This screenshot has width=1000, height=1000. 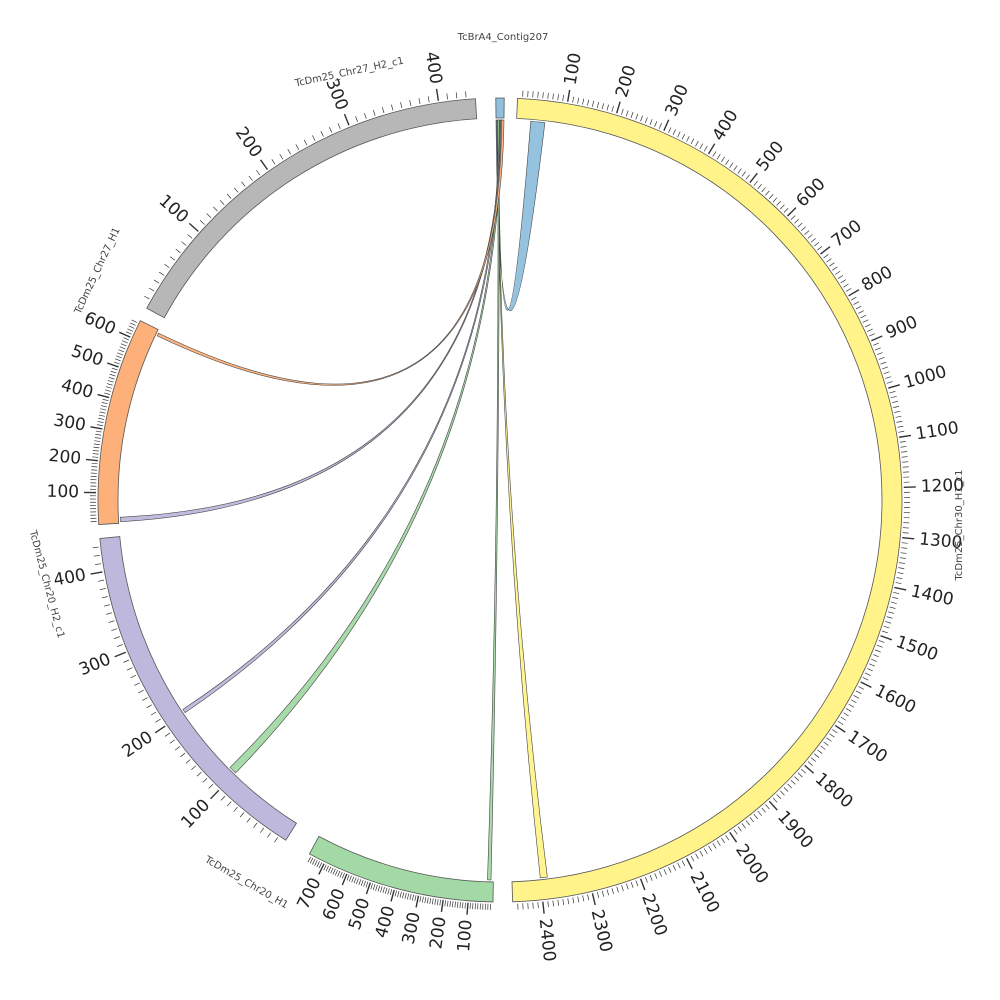 What do you see at coordinates (705, 893) in the screenshot?
I see `tick-label: 2100` at bounding box center [705, 893].